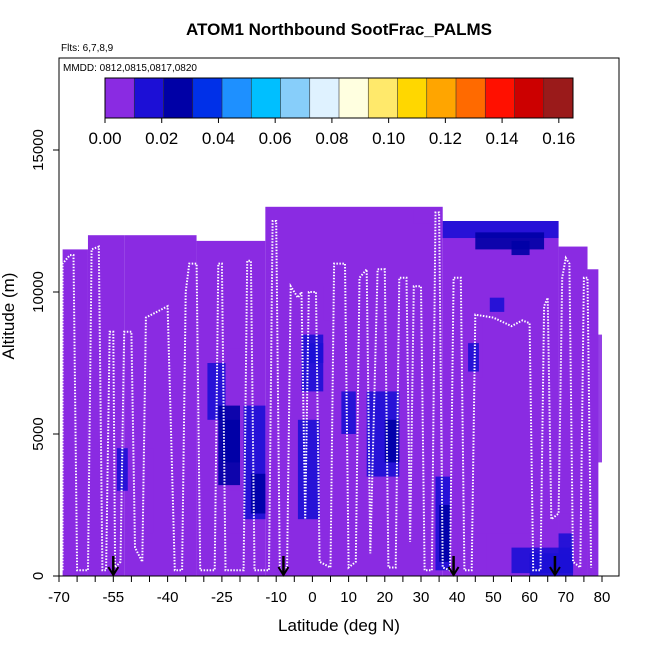 Image resolution: width=650 pixels, height=650 pixels. What do you see at coordinates (388, 138) in the screenshot?
I see `colorbar-tick-label: 0.10` at bounding box center [388, 138].